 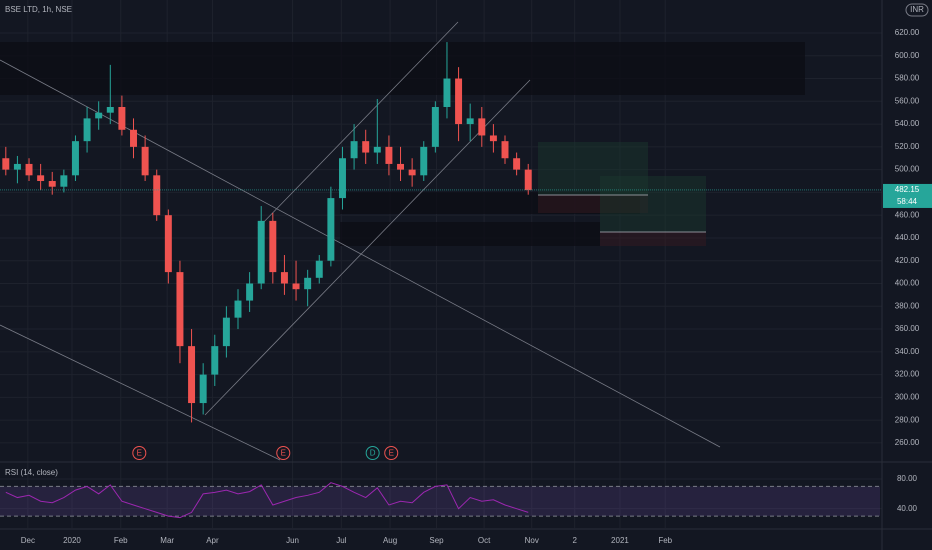 What do you see at coordinates (907, 351) in the screenshot?
I see `y-tick-label: 340.00` at bounding box center [907, 351].